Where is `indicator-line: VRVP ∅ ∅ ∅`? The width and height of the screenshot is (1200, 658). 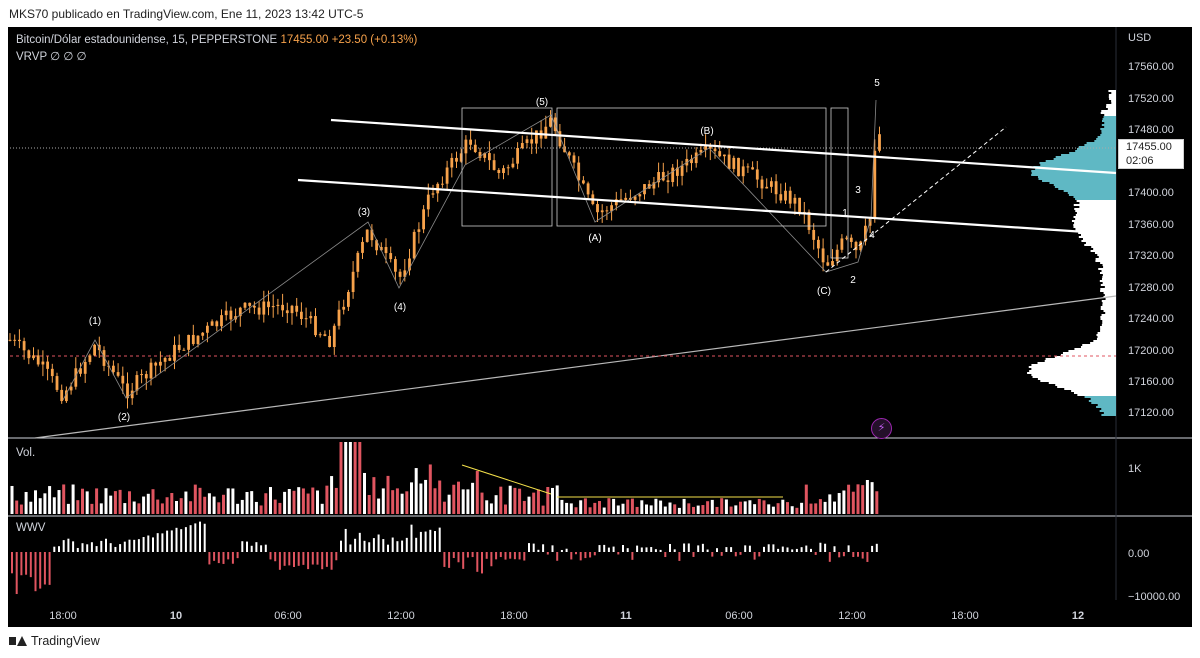
indicator-line: VRVP ∅ ∅ ∅ is located at coordinates (216, 57).